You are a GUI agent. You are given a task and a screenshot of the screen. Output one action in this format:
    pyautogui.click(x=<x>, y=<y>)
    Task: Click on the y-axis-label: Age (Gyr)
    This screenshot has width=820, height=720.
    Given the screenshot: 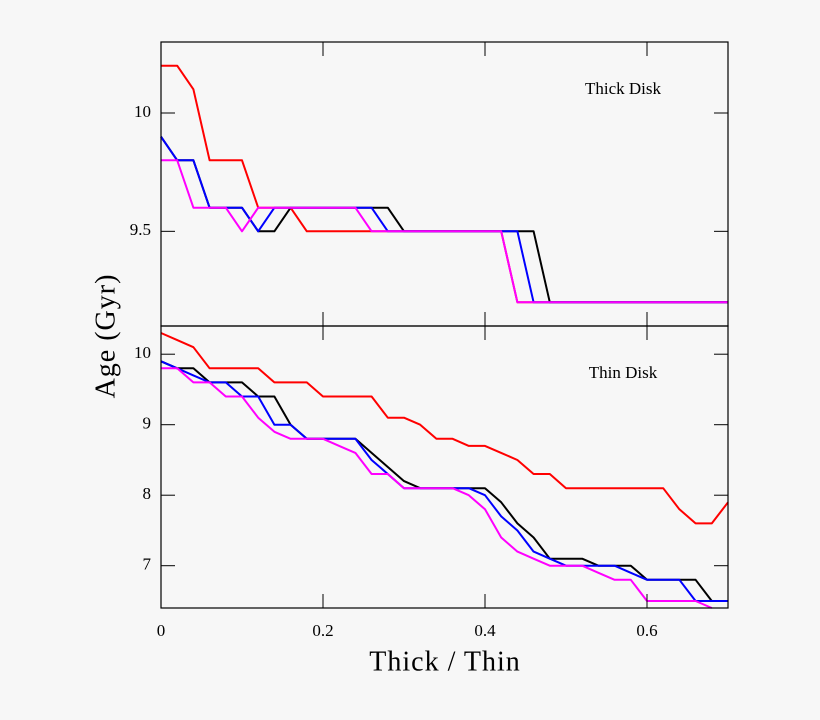 What is the action you would take?
    pyautogui.click(x=105, y=336)
    